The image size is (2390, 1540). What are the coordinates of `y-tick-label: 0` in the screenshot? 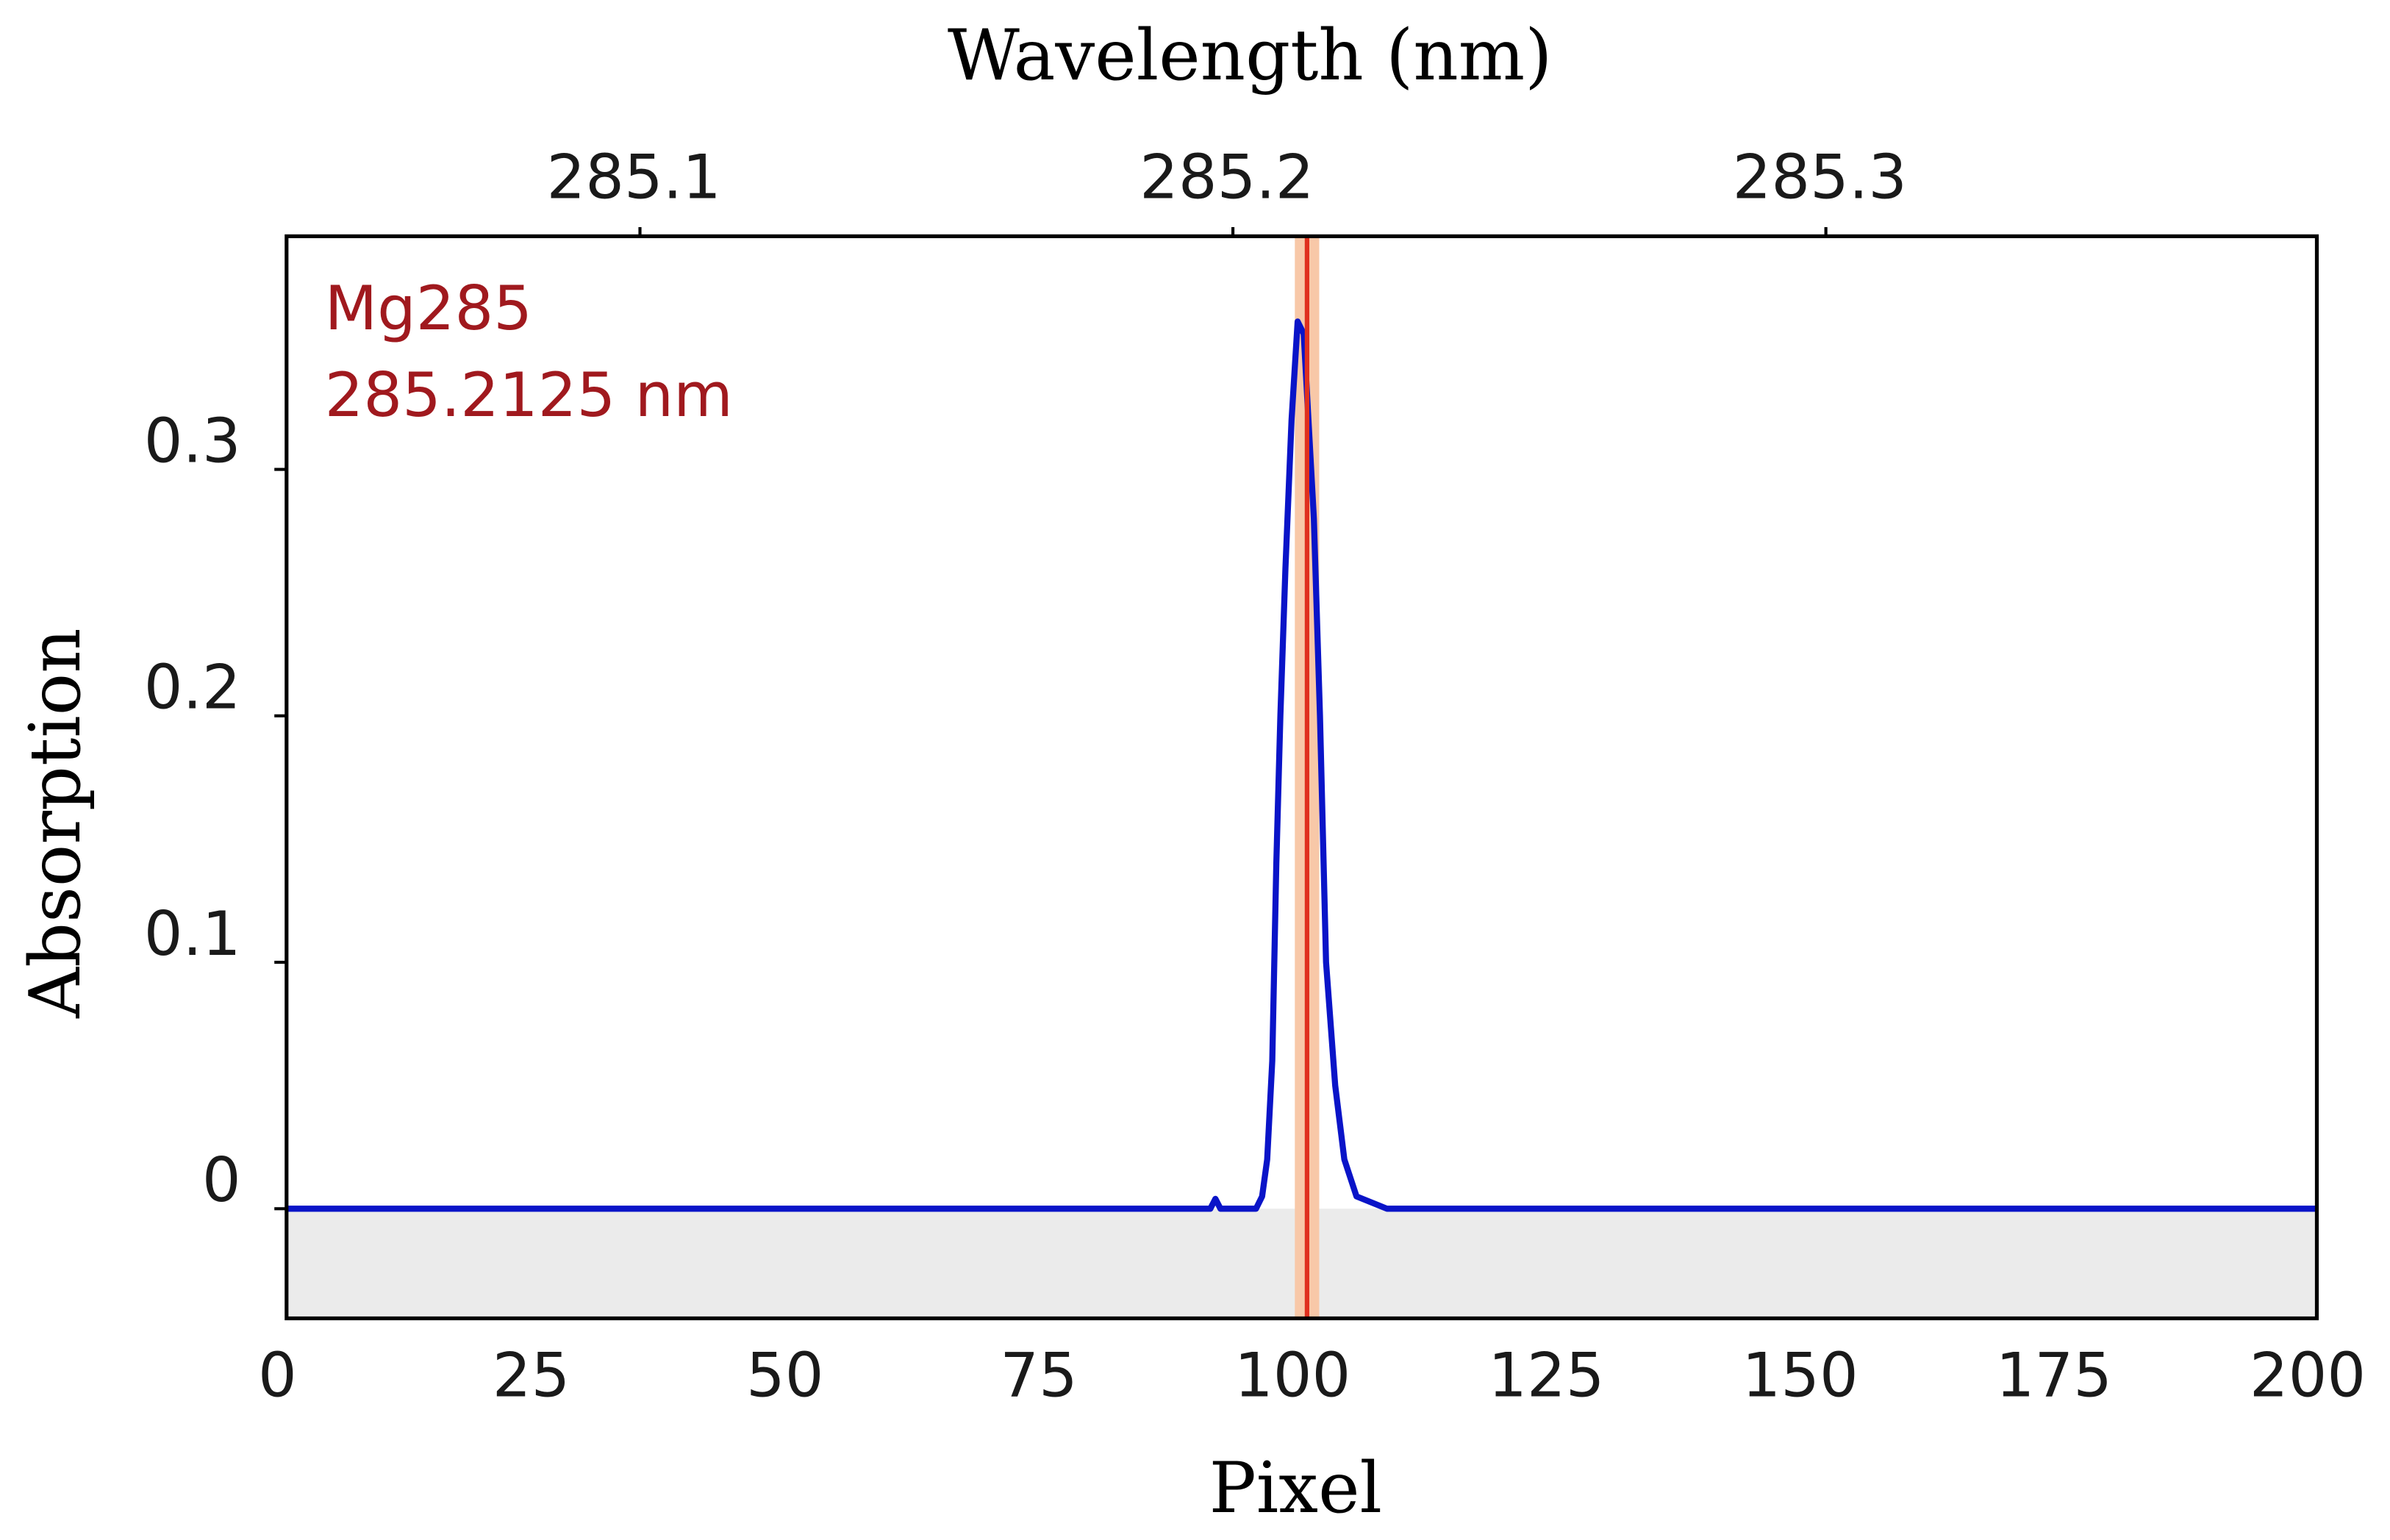 It's located at (221, 1180).